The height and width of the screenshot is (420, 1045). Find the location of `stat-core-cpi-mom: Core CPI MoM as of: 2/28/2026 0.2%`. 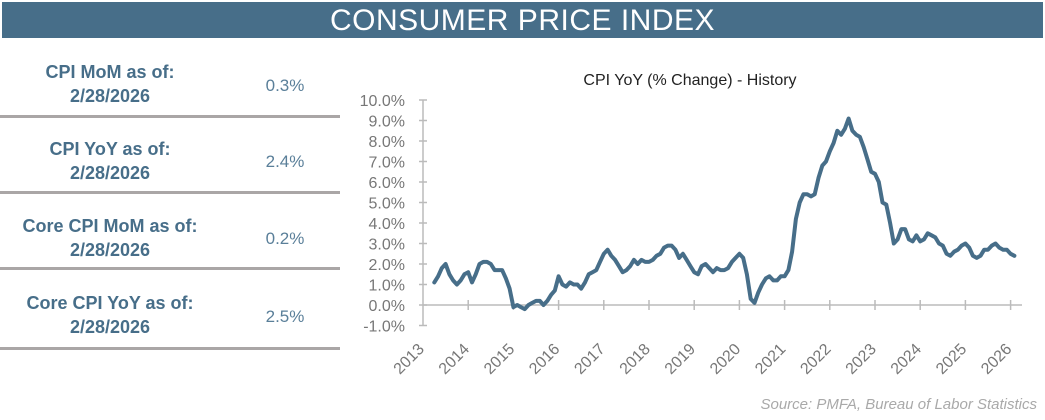

stat-core-cpi-mom: Core CPI MoM as of: 2/28/2026 0.2% is located at coordinates (170, 242).